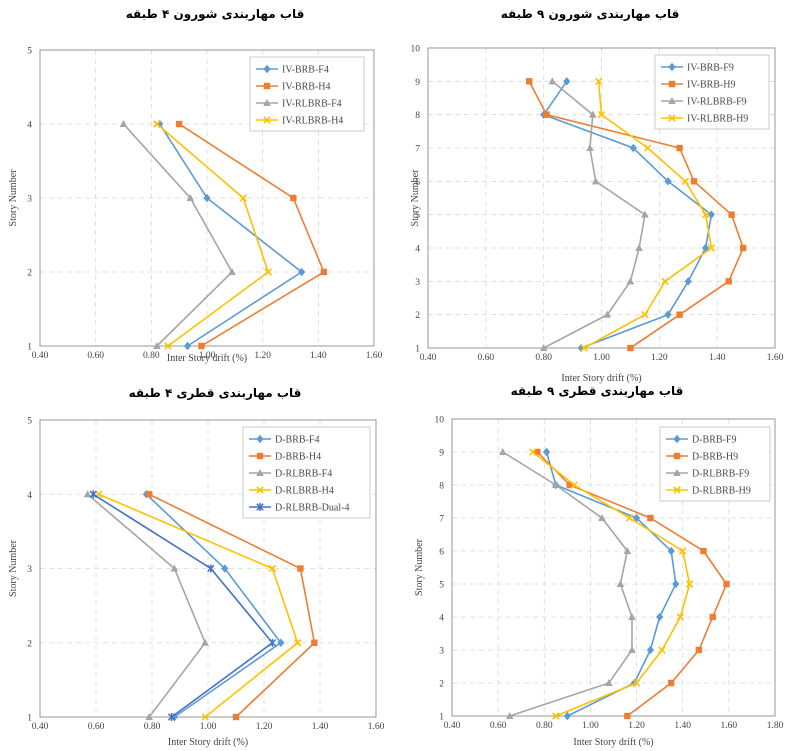 This screenshot has width=788, height=751. Describe the element at coordinates (419, 567) in the screenshot. I see `y-axis-label: Story Number` at that location.